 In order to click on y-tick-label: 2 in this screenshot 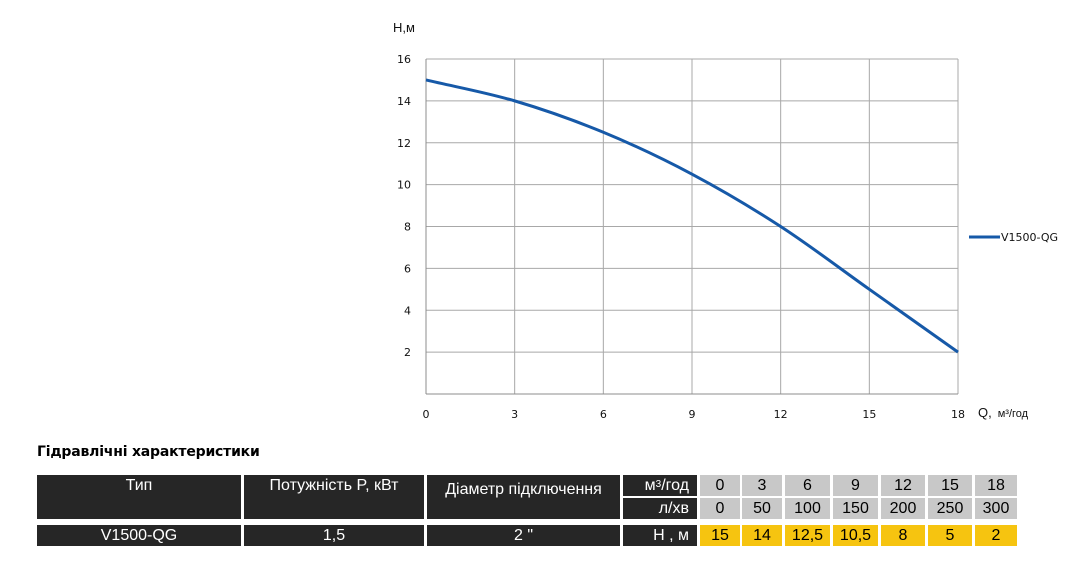, I will do `click(407, 352)`.